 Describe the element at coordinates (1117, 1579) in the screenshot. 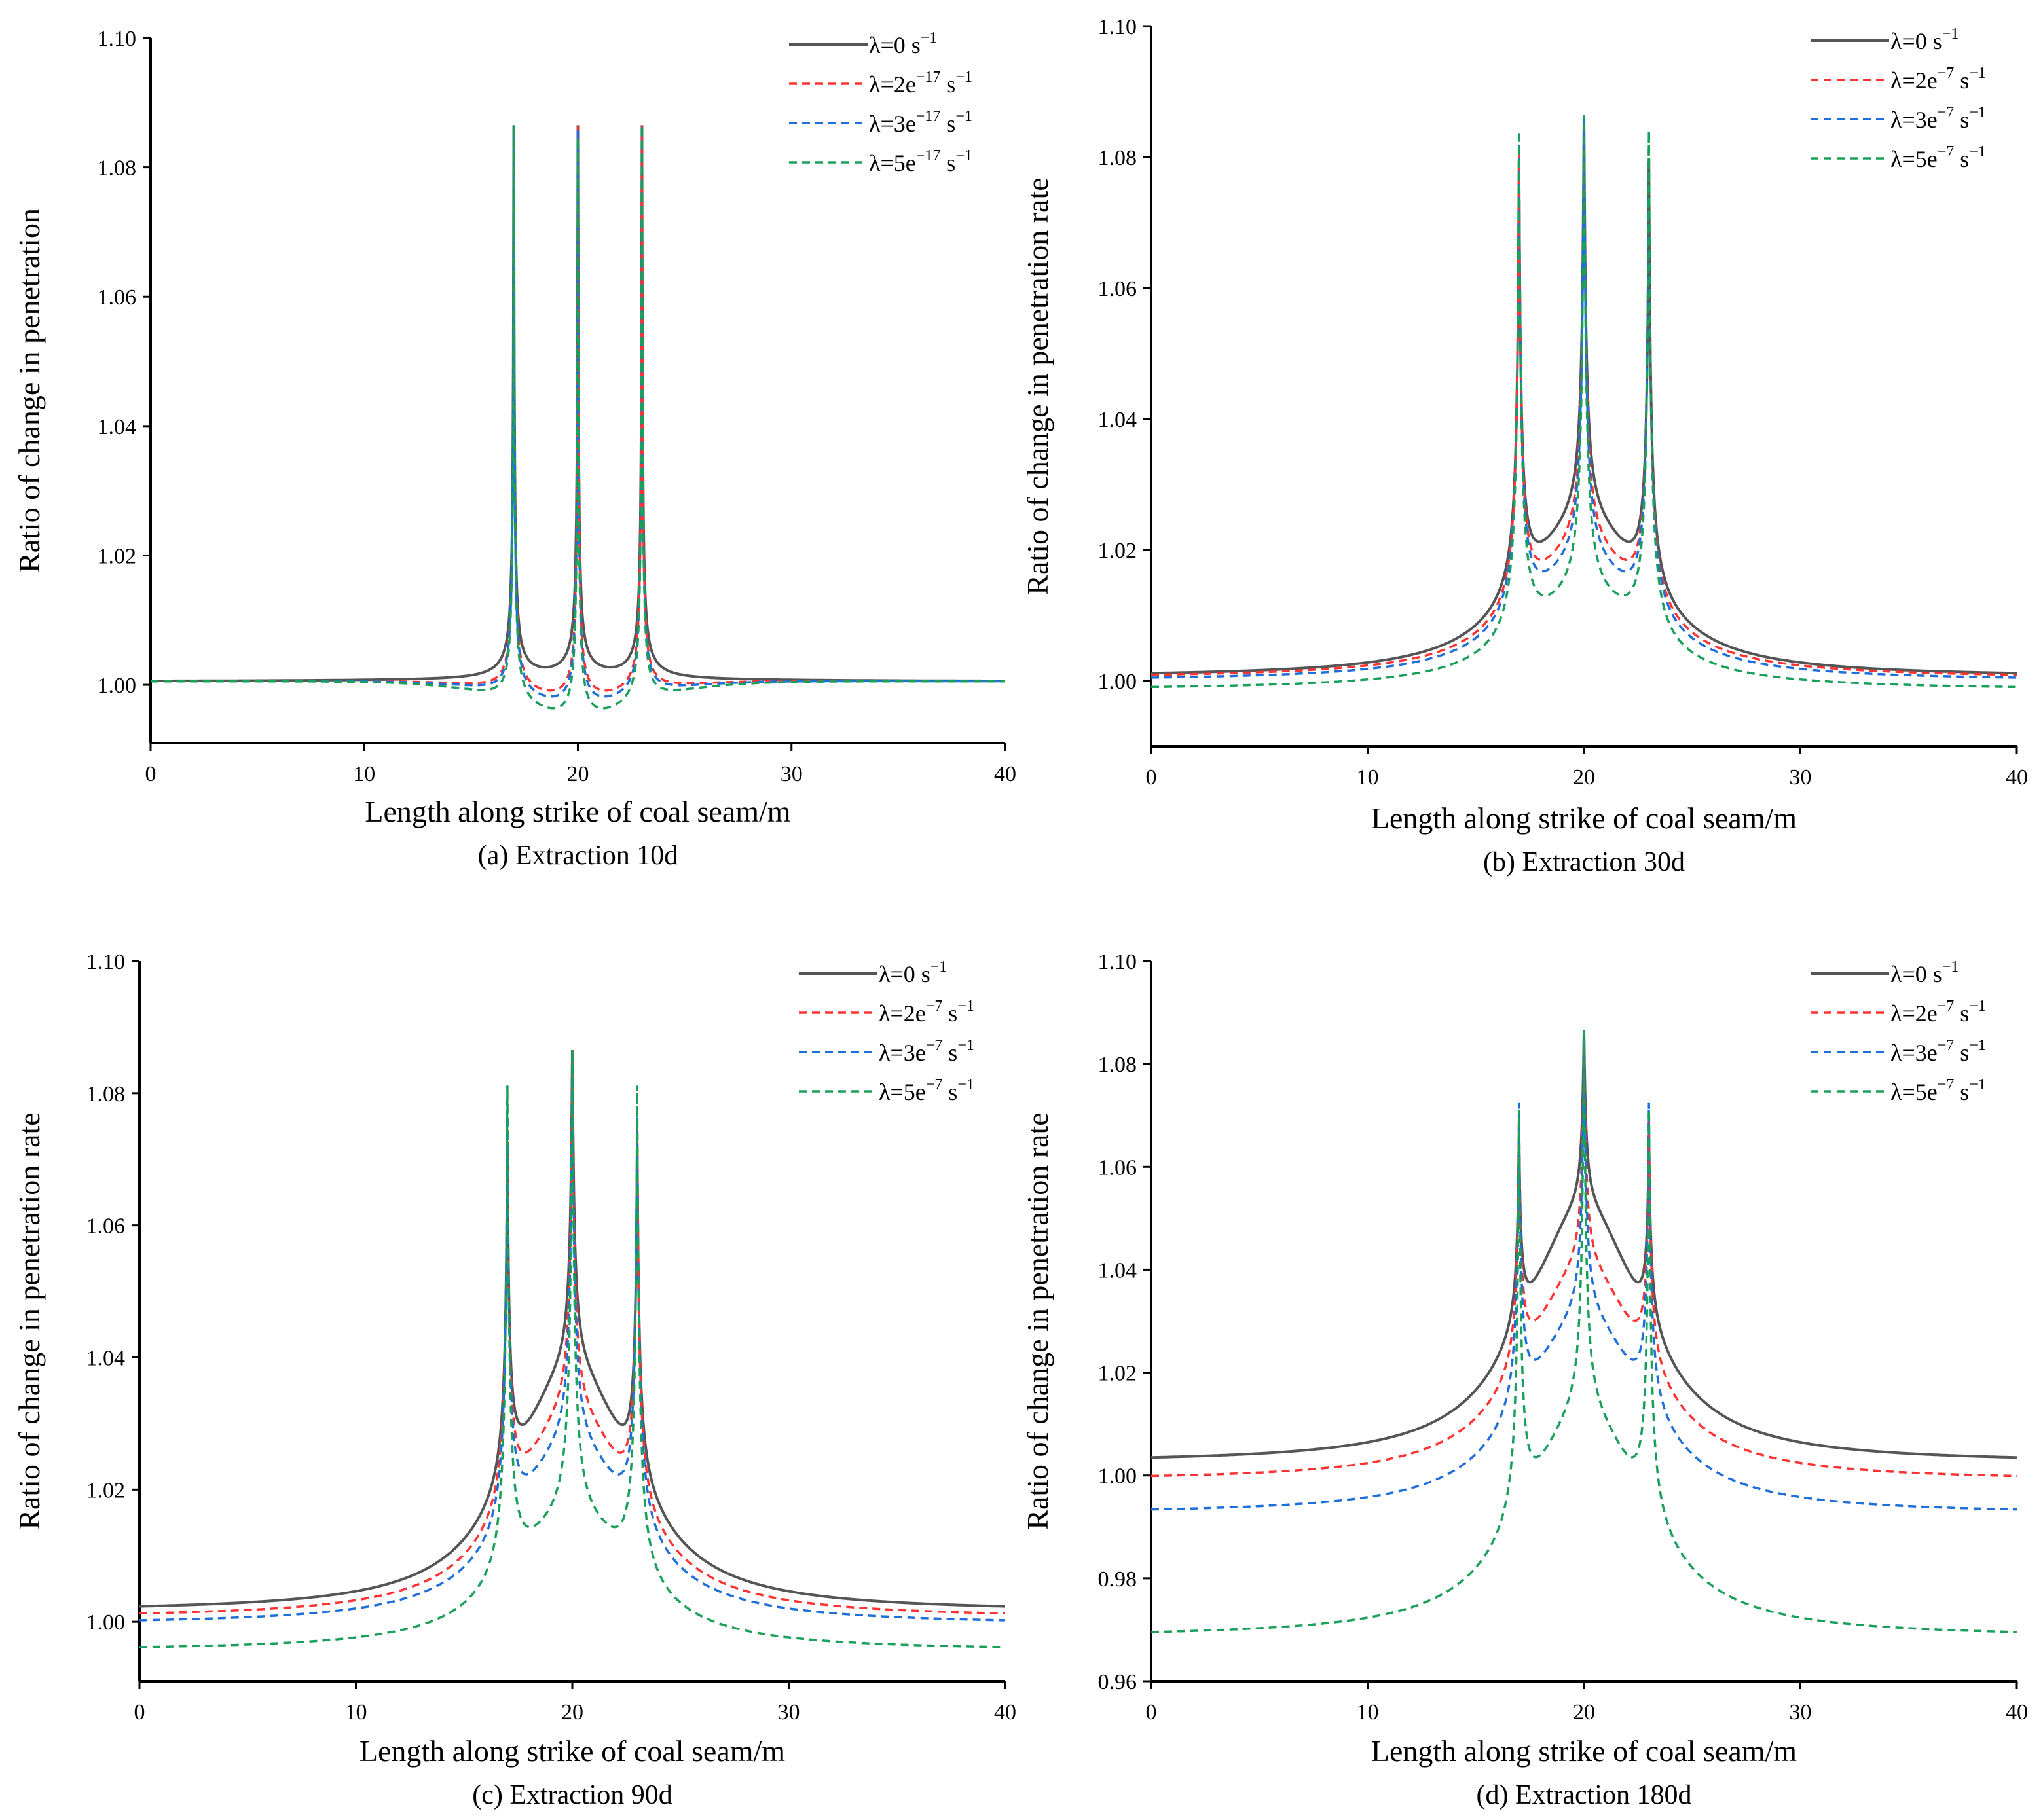

I see `y-tick-label: 0.98` at that location.